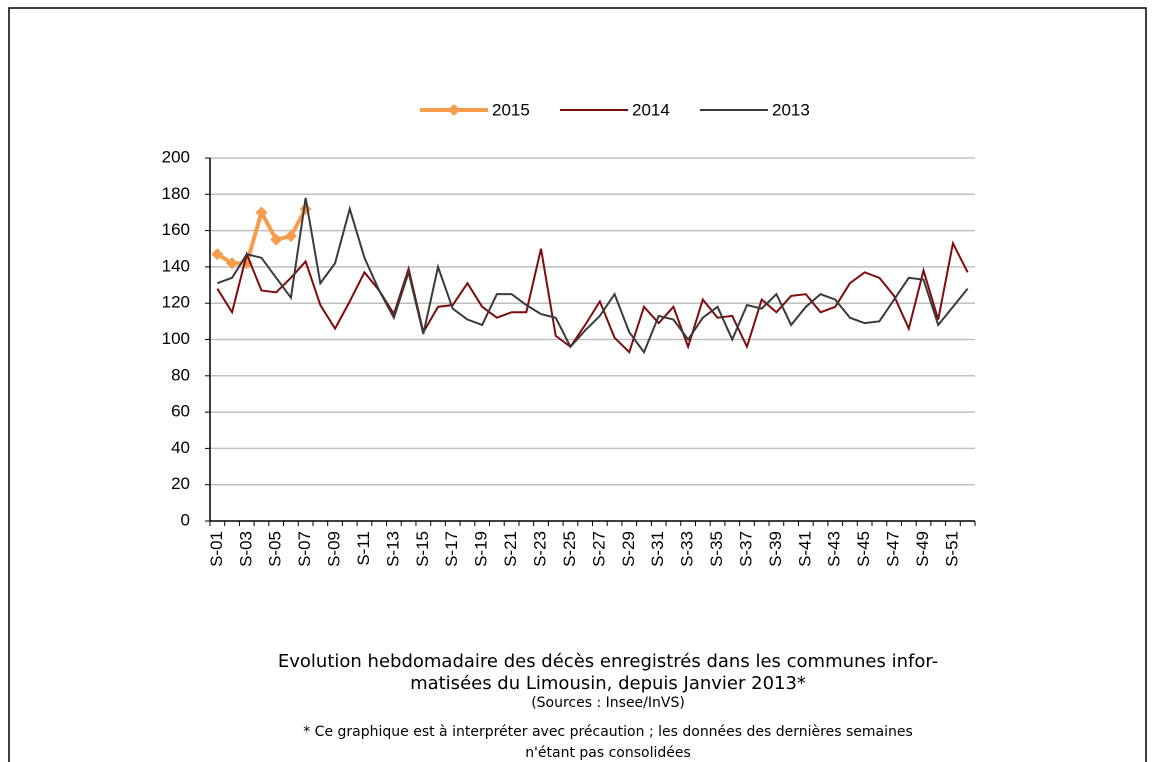 The width and height of the screenshot is (1155, 762). Describe the element at coordinates (893, 549) in the screenshot. I see `x-tick-label: S-47` at that location.